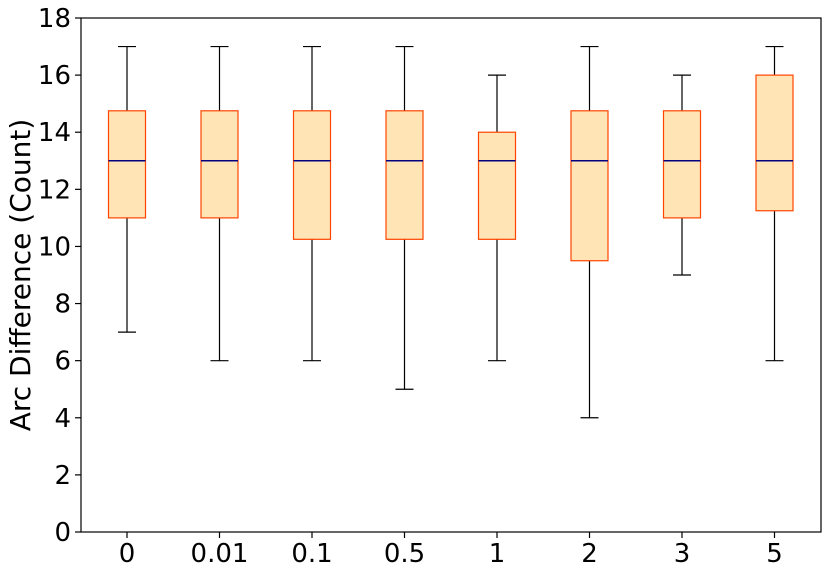 Image resolution: width=831 pixels, height=573 pixels. What do you see at coordinates (404, 554) in the screenshot?
I see `x-tick-label: 0.5` at bounding box center [404, 554].